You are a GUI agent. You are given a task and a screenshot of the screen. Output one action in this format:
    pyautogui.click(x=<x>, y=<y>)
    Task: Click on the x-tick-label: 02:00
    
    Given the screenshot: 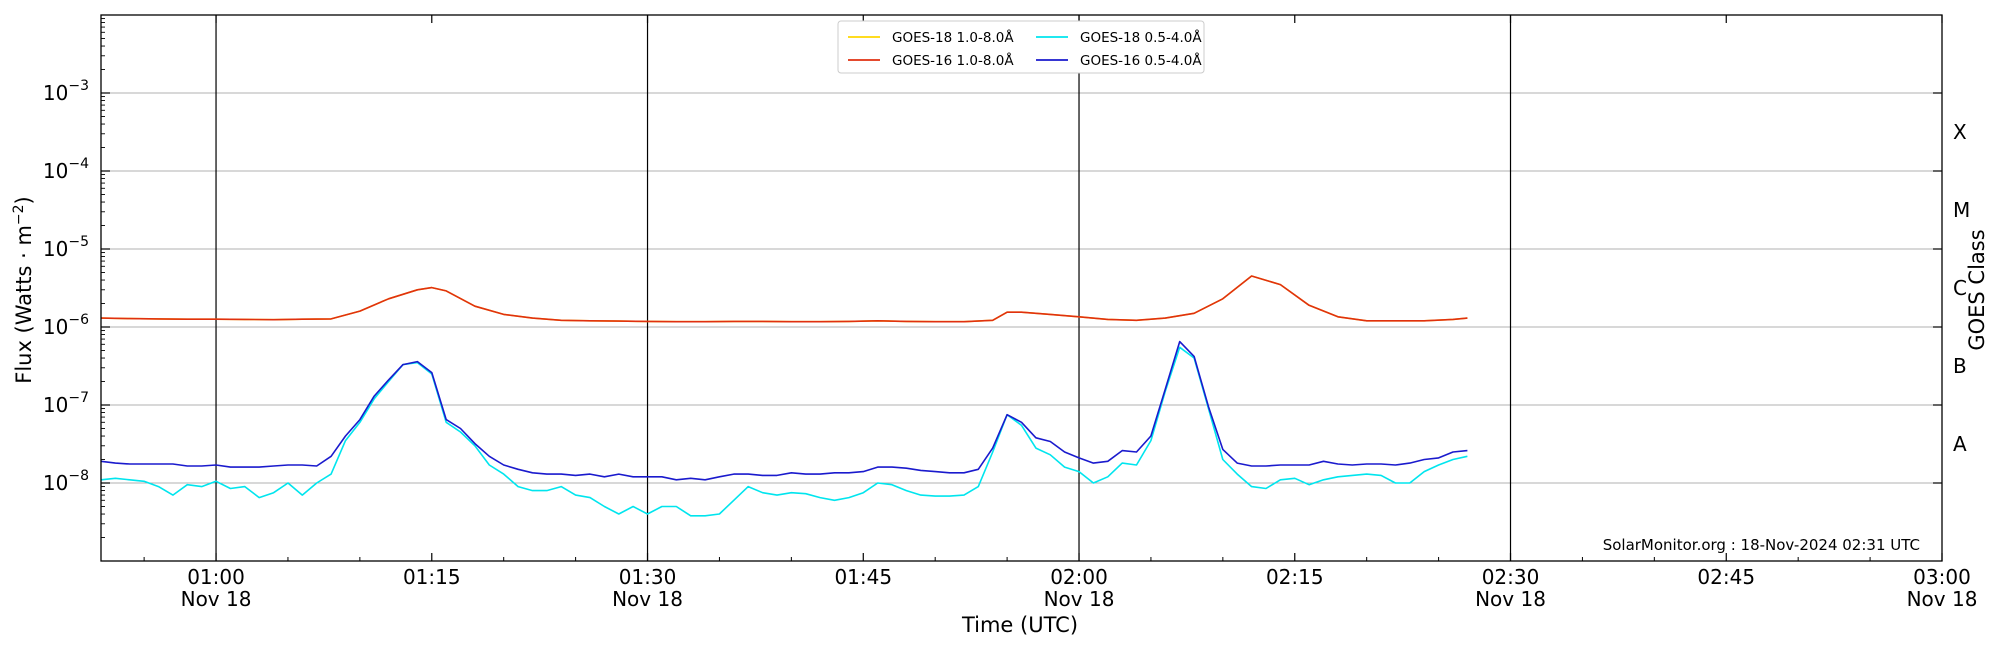 What is the action you would take?
    pyautogui.click(x=1079, y=577)
    